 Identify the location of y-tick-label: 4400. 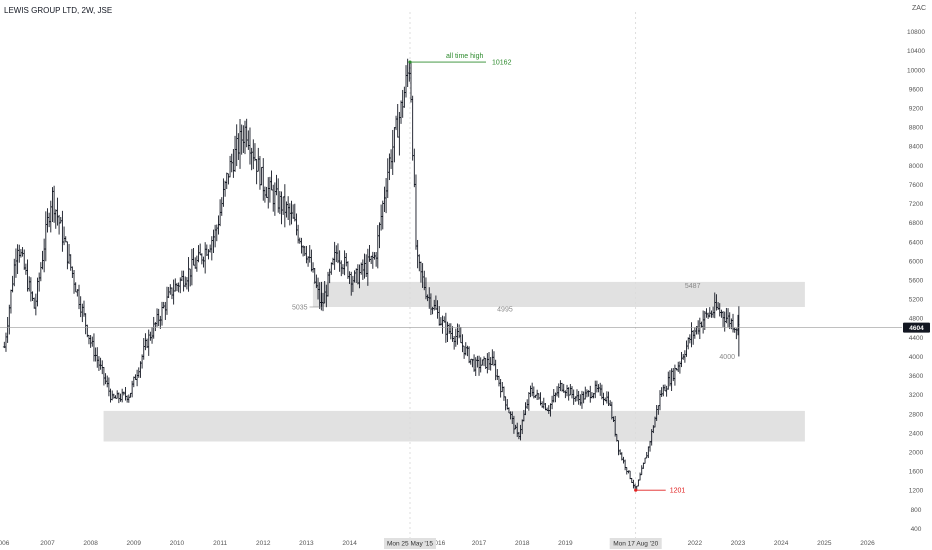
(916, 338).